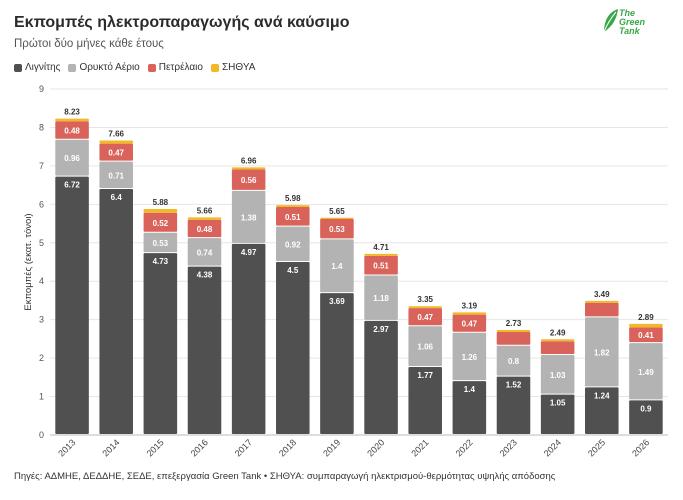 This screenshot has height=500, width=683. I want to click on data-label: 0.48, so click(72, 131).